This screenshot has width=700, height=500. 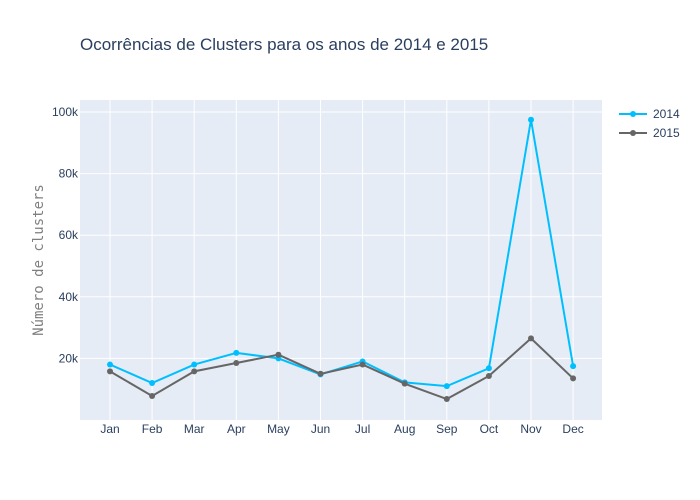 I want to click on legend-item-2014: 2014, so click(x=649, y=114).